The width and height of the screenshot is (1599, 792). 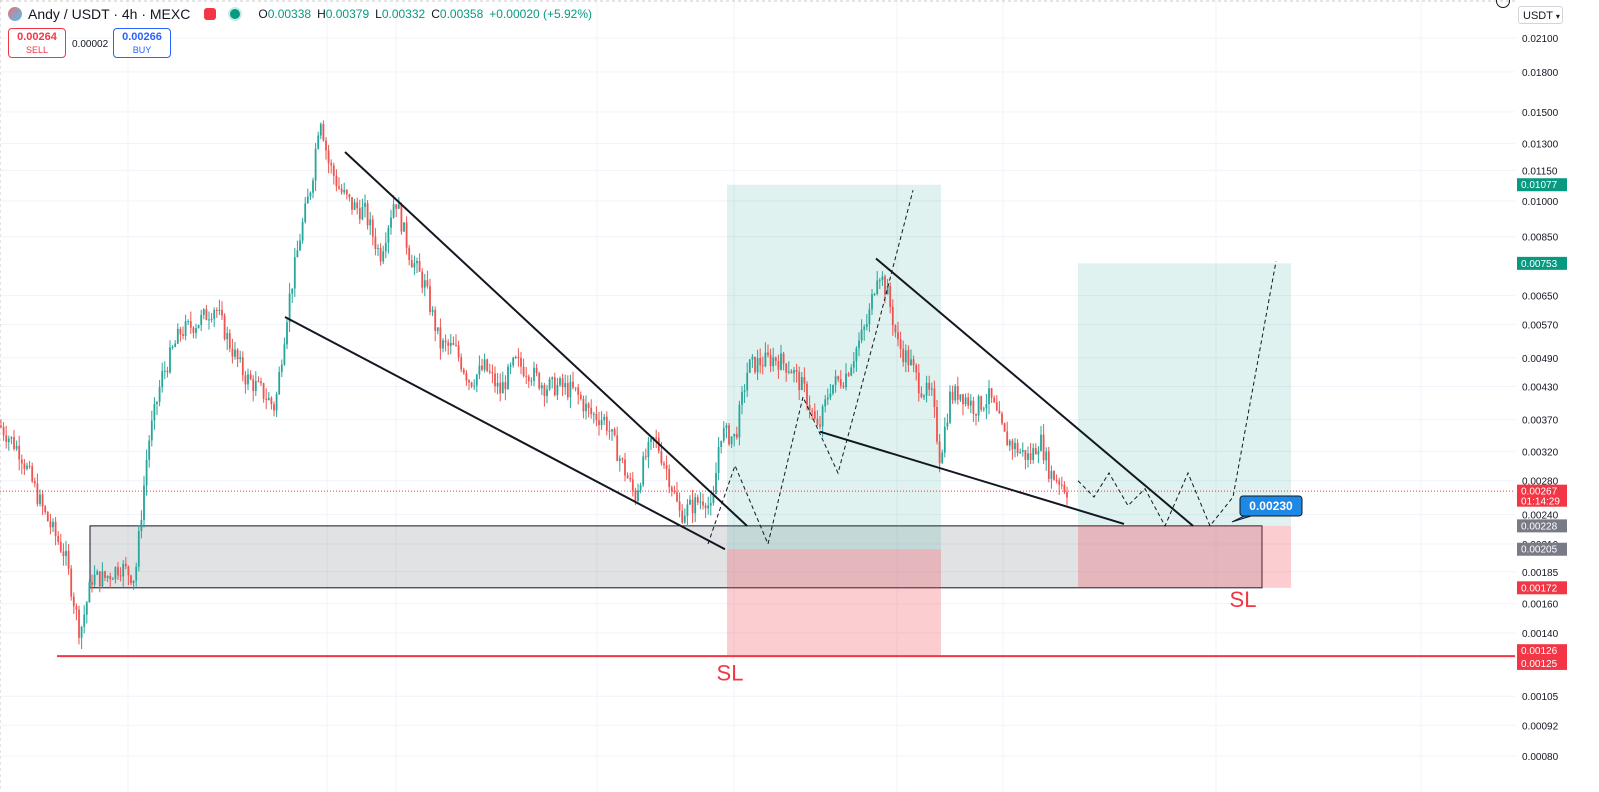 I want to click on price-tick-label: 0.00850, so click(x=1540, y=238).